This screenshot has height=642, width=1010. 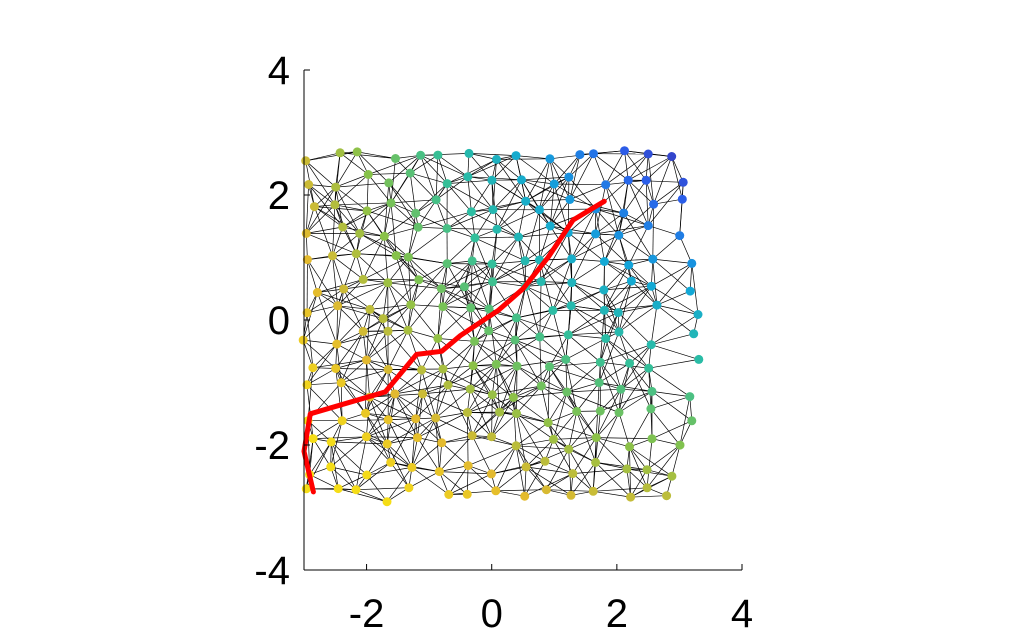 I want to click on y-tick-label: 0, so click(x=279, y=321).